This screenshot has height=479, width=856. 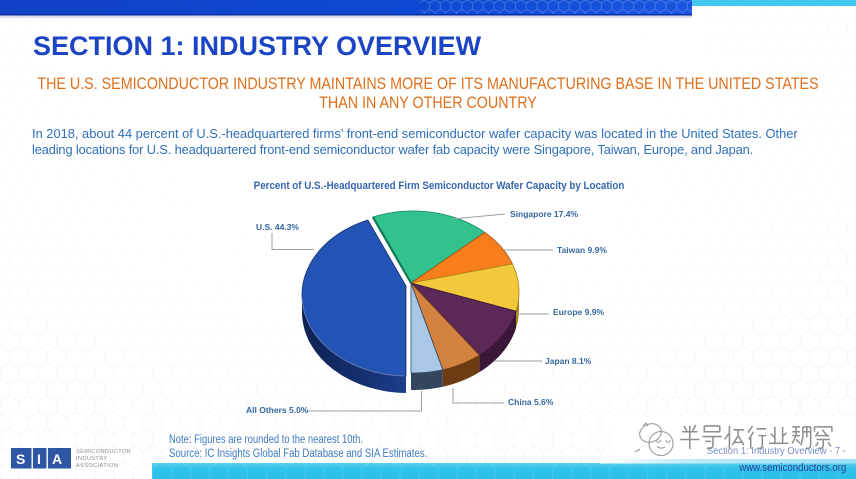 I want to click on svg-text: SEMICONDUCTOR, so click(x=103, y=452).